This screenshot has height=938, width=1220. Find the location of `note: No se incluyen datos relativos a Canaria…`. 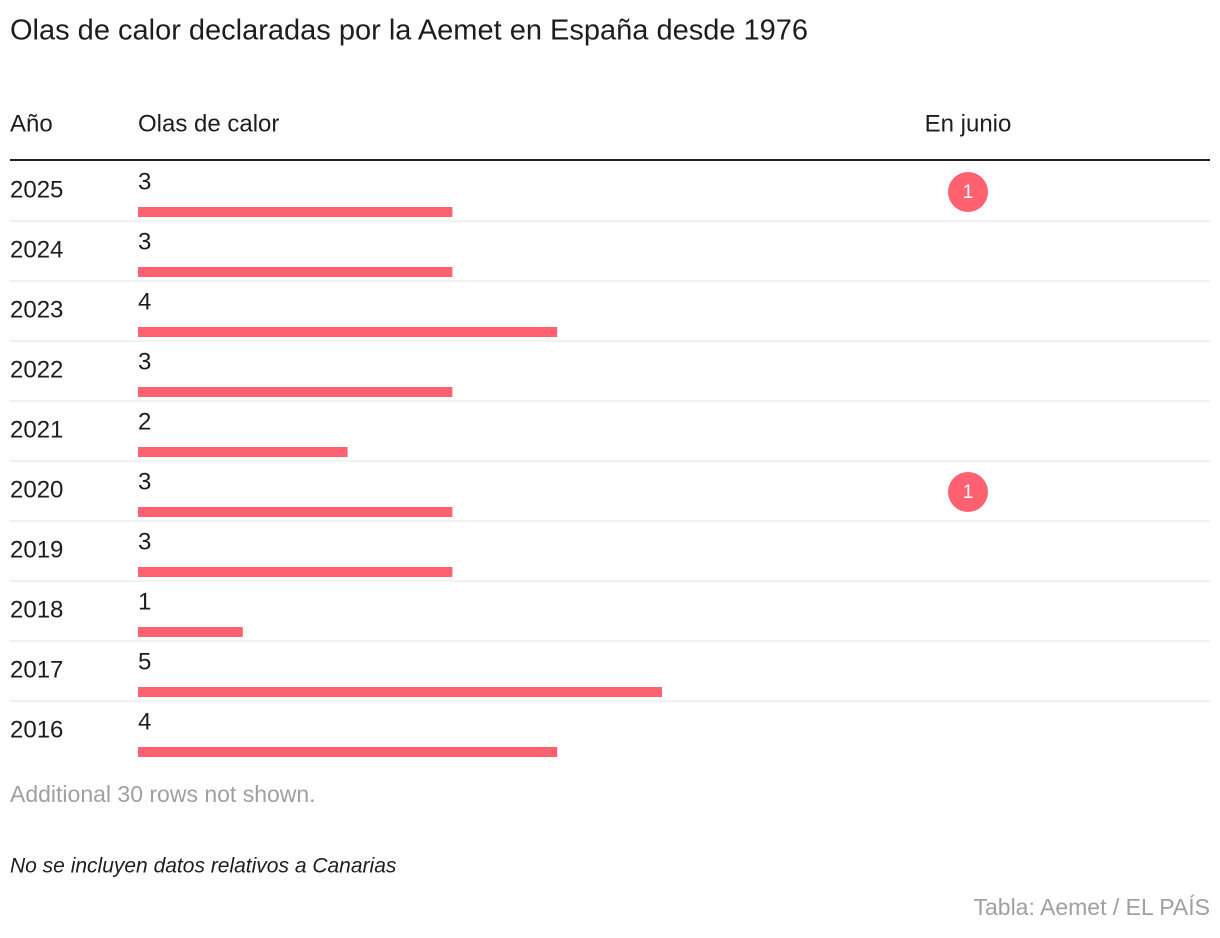

note: No se incluyen datos relativos a Canaria… is located at coordinates (203, 866).